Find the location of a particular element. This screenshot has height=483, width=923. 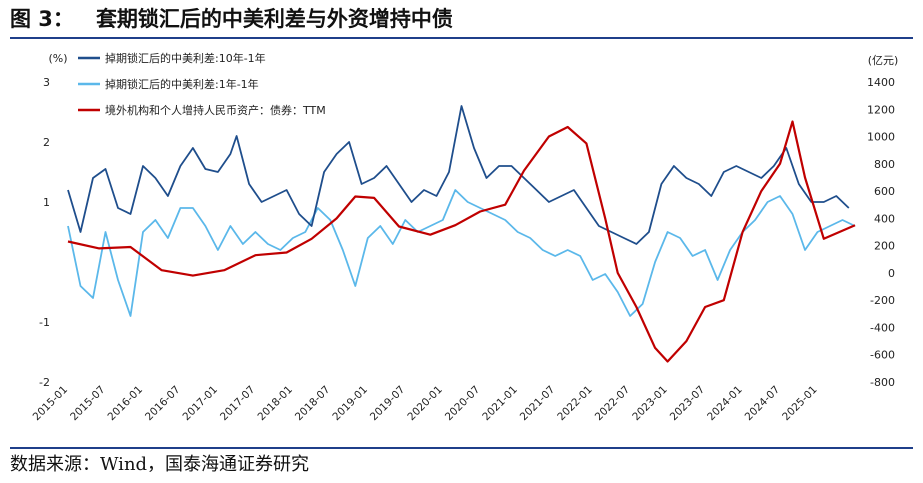

right-tick-label: -200 is located at coordinates (882, 300).